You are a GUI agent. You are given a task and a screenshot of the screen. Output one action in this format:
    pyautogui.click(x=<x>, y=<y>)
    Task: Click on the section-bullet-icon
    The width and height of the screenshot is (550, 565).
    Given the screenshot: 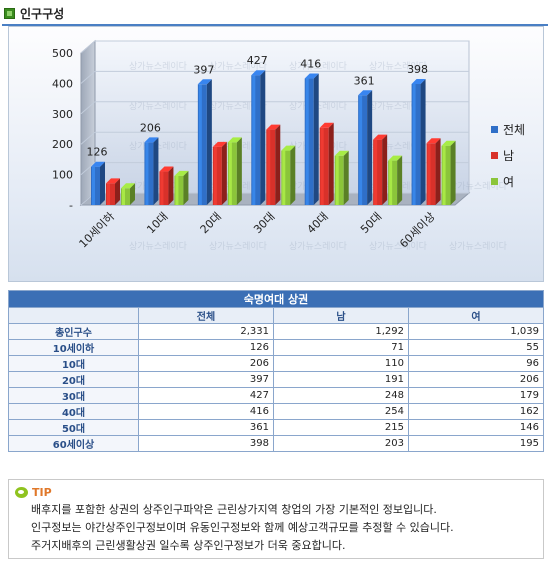 What is the action you would take?
    pyautogui.click(x=9, y=13)
    